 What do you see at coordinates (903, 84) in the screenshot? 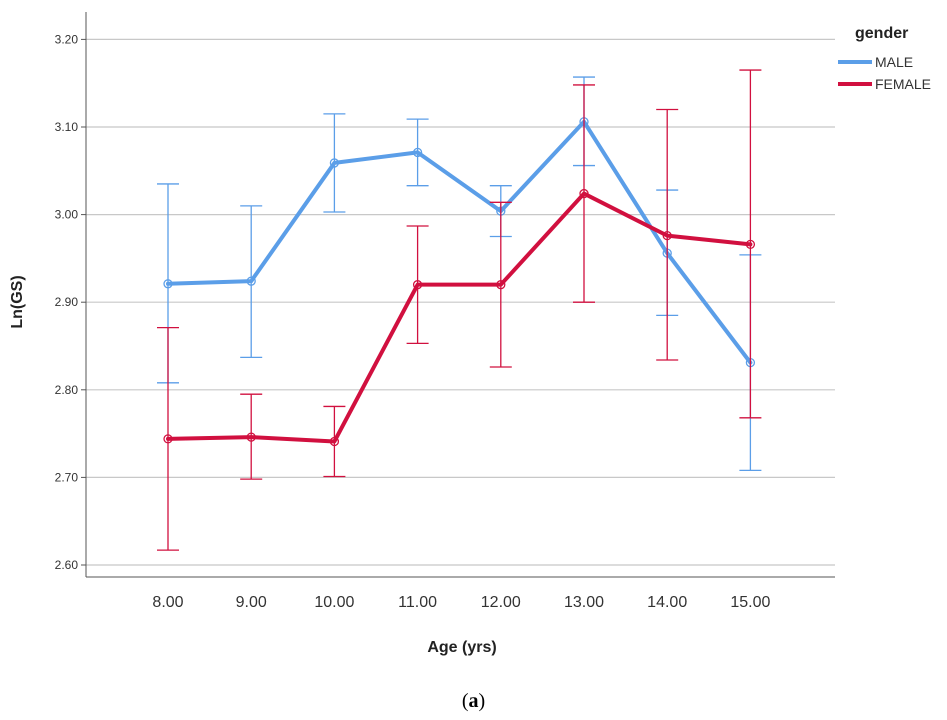
I see `legend-label-female: FEMALE` at bounding box center [903, 84].